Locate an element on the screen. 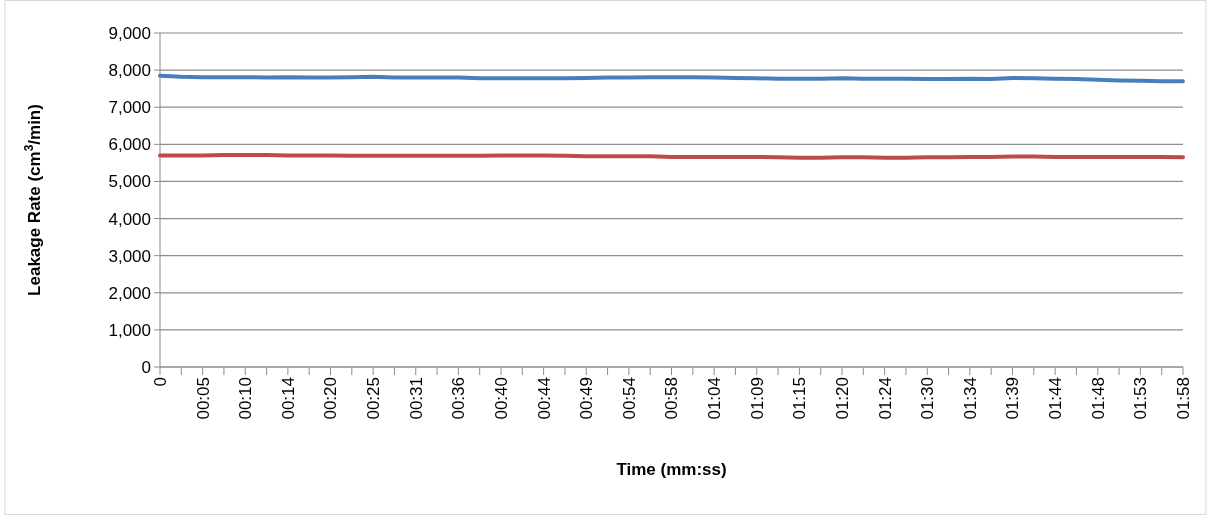 The width and height of the screenshot is (1211, 515). x-tick-label: 01:53 is located at coordinates (1141, 398).